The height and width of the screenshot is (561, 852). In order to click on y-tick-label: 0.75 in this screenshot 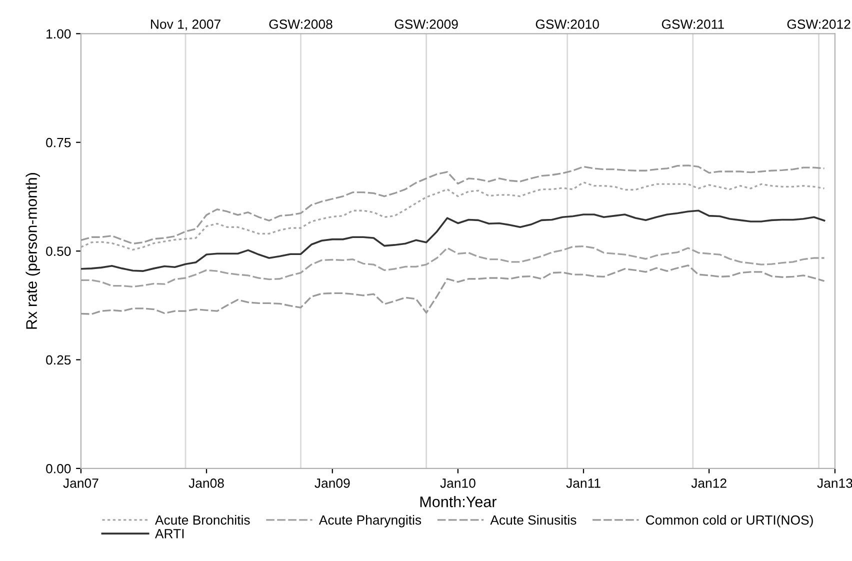, I will do `click(58, 143)`.